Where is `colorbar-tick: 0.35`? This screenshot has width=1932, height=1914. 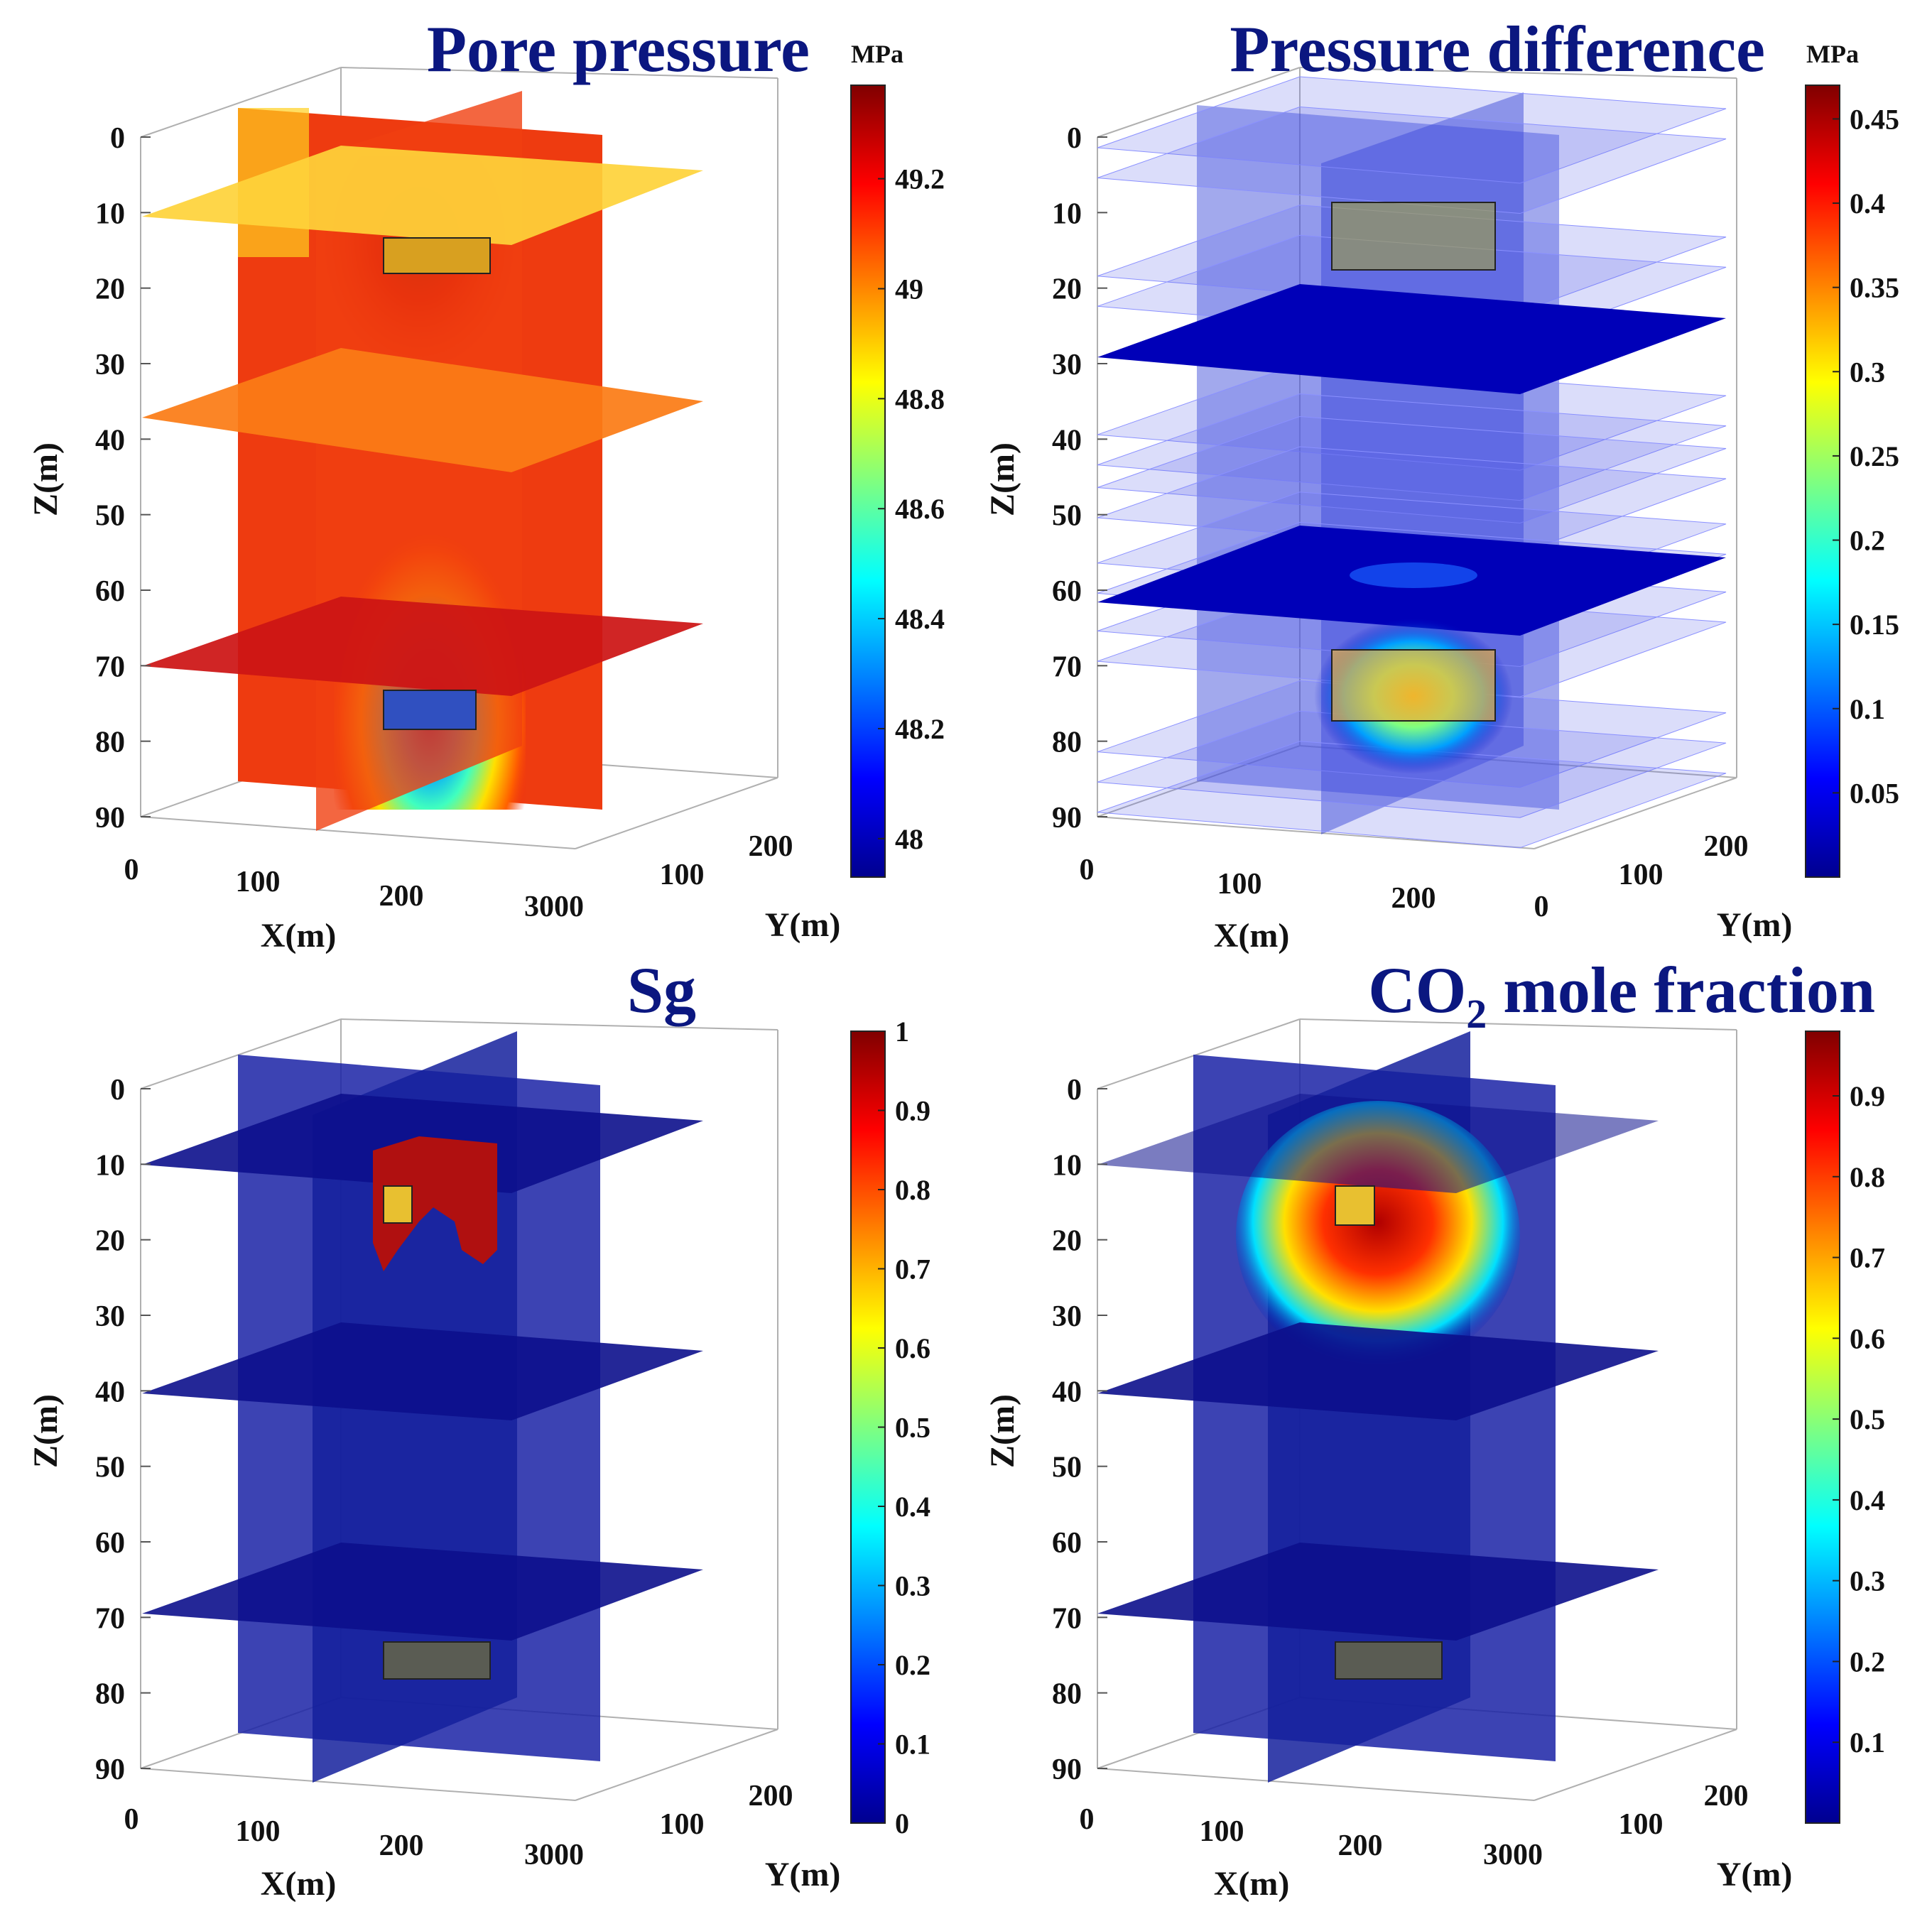 colorbar-tick: 0.35 is located at coordinates (1875, 288).